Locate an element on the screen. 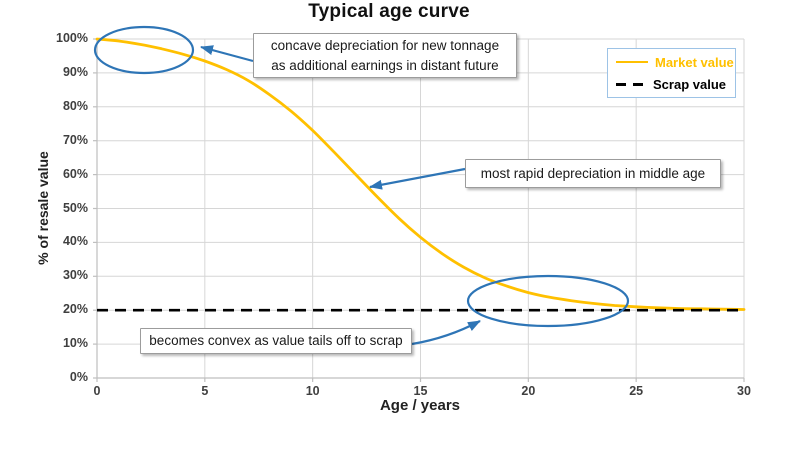  highlight-ellipse-new-tonnage is located at coordinates (144, 50).